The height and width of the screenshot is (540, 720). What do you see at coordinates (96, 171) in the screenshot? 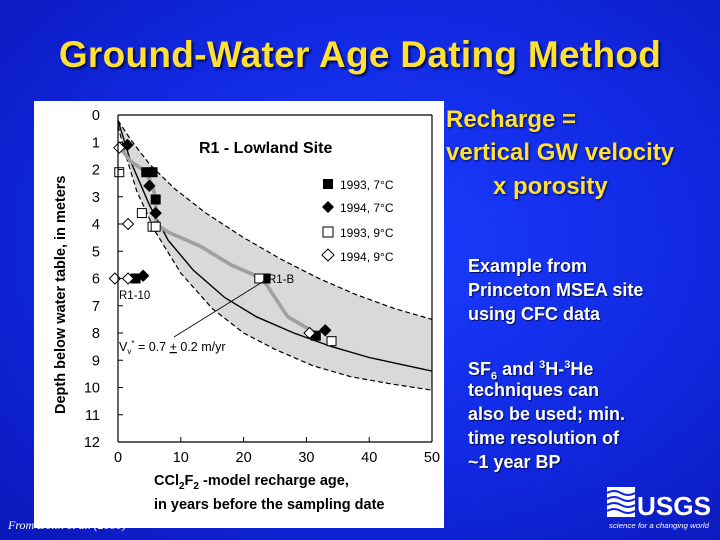
I see `y-tick-label-2: 2` at bounding box center [96, 171].